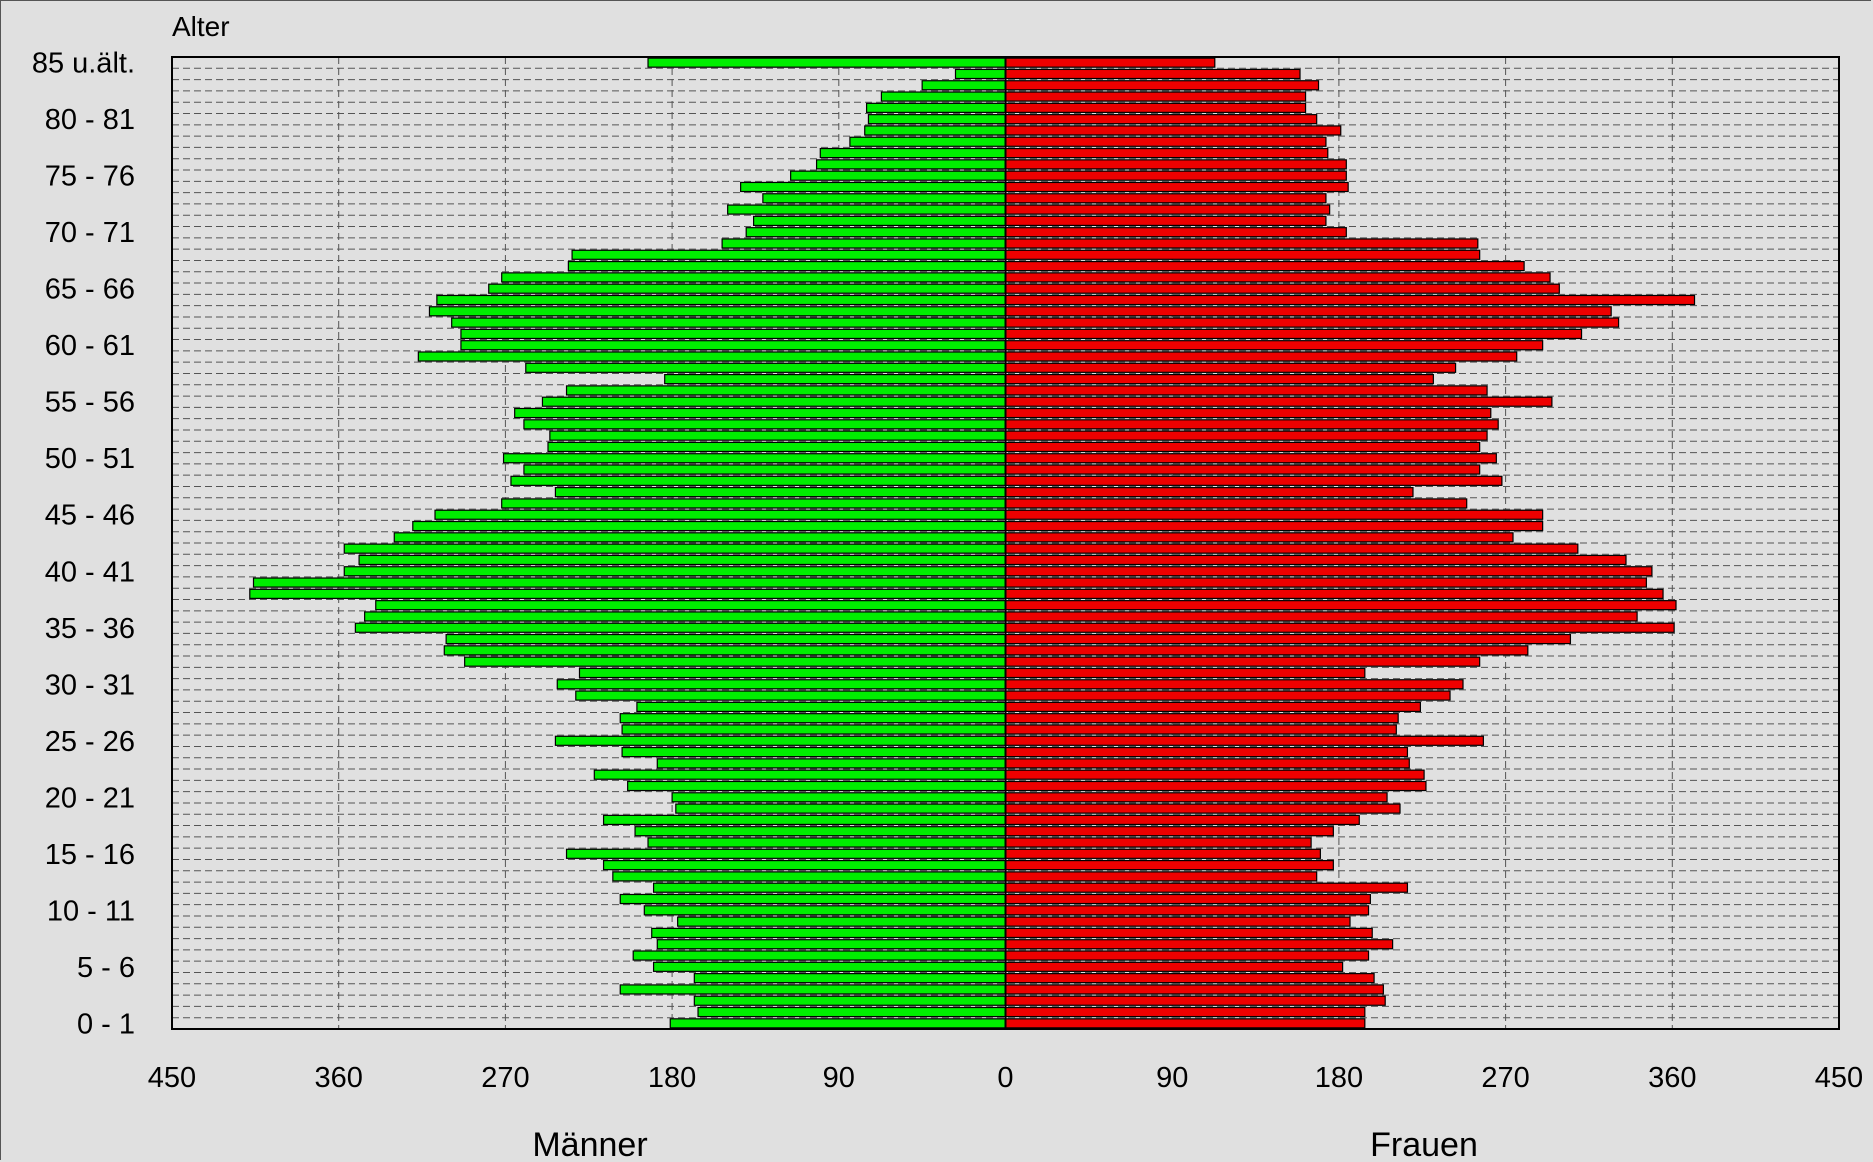 The image size is (1873, 1162). Describe the element at coordinates (505, 1078) in the screenshot. I see `x-tick-label: 270` at that location.